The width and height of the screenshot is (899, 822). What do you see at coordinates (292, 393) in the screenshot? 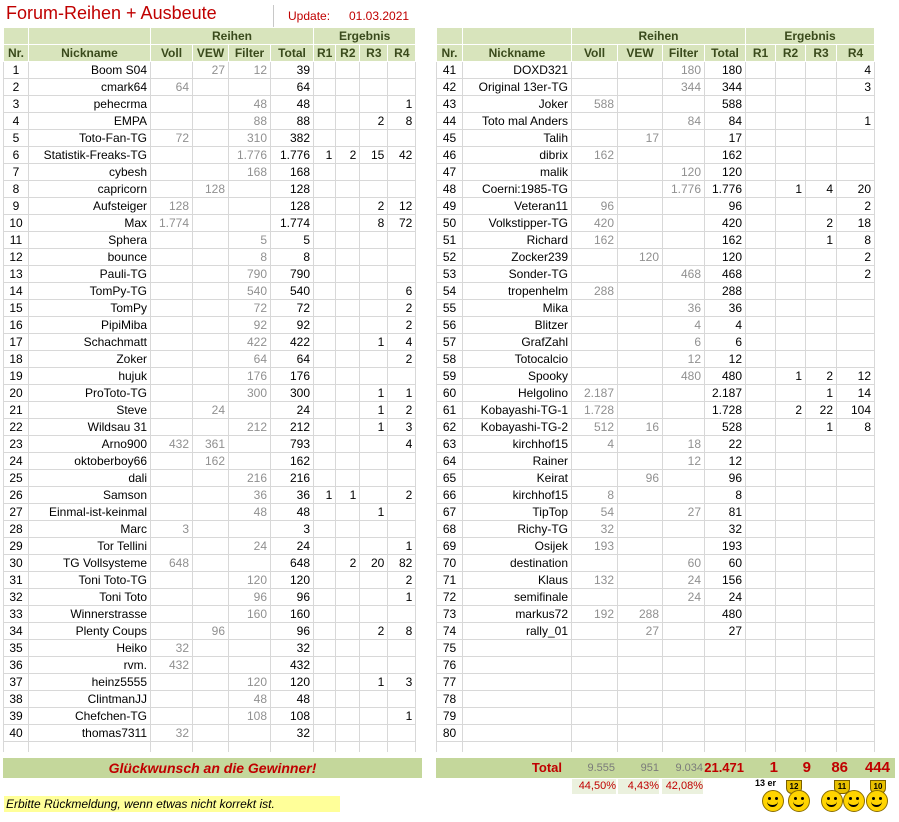
I see `row-total: 300` at bounding box center [292, 393].